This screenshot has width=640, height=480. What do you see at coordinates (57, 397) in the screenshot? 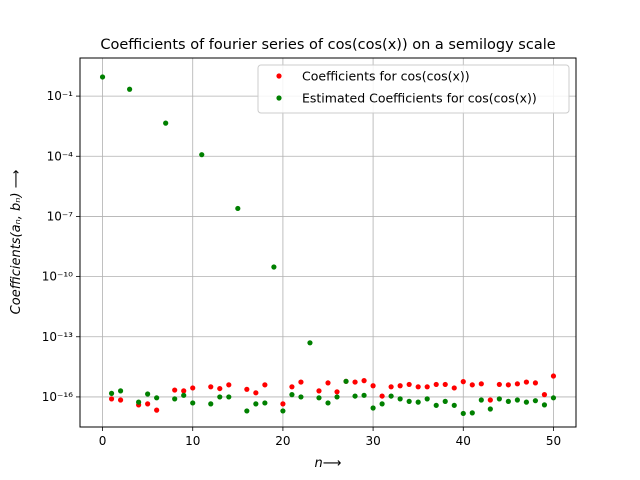
I see `y-tick-label: 10⁻¹⁶` at bounding box center [57, 397].